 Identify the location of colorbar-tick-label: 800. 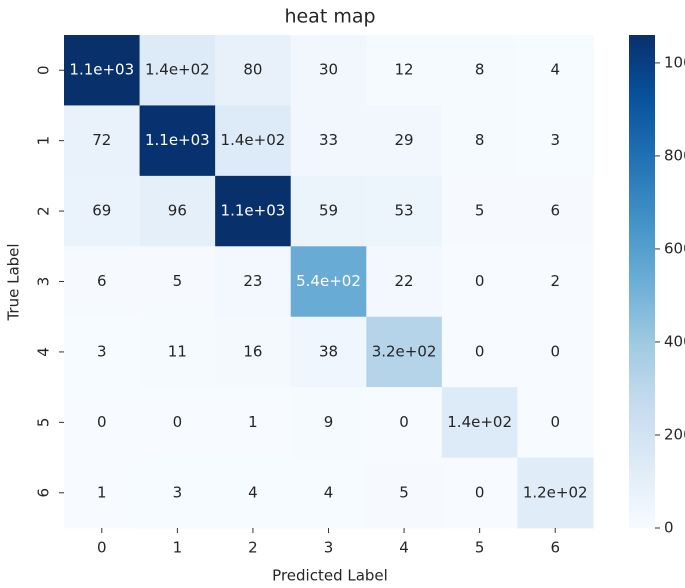
(674, 155).